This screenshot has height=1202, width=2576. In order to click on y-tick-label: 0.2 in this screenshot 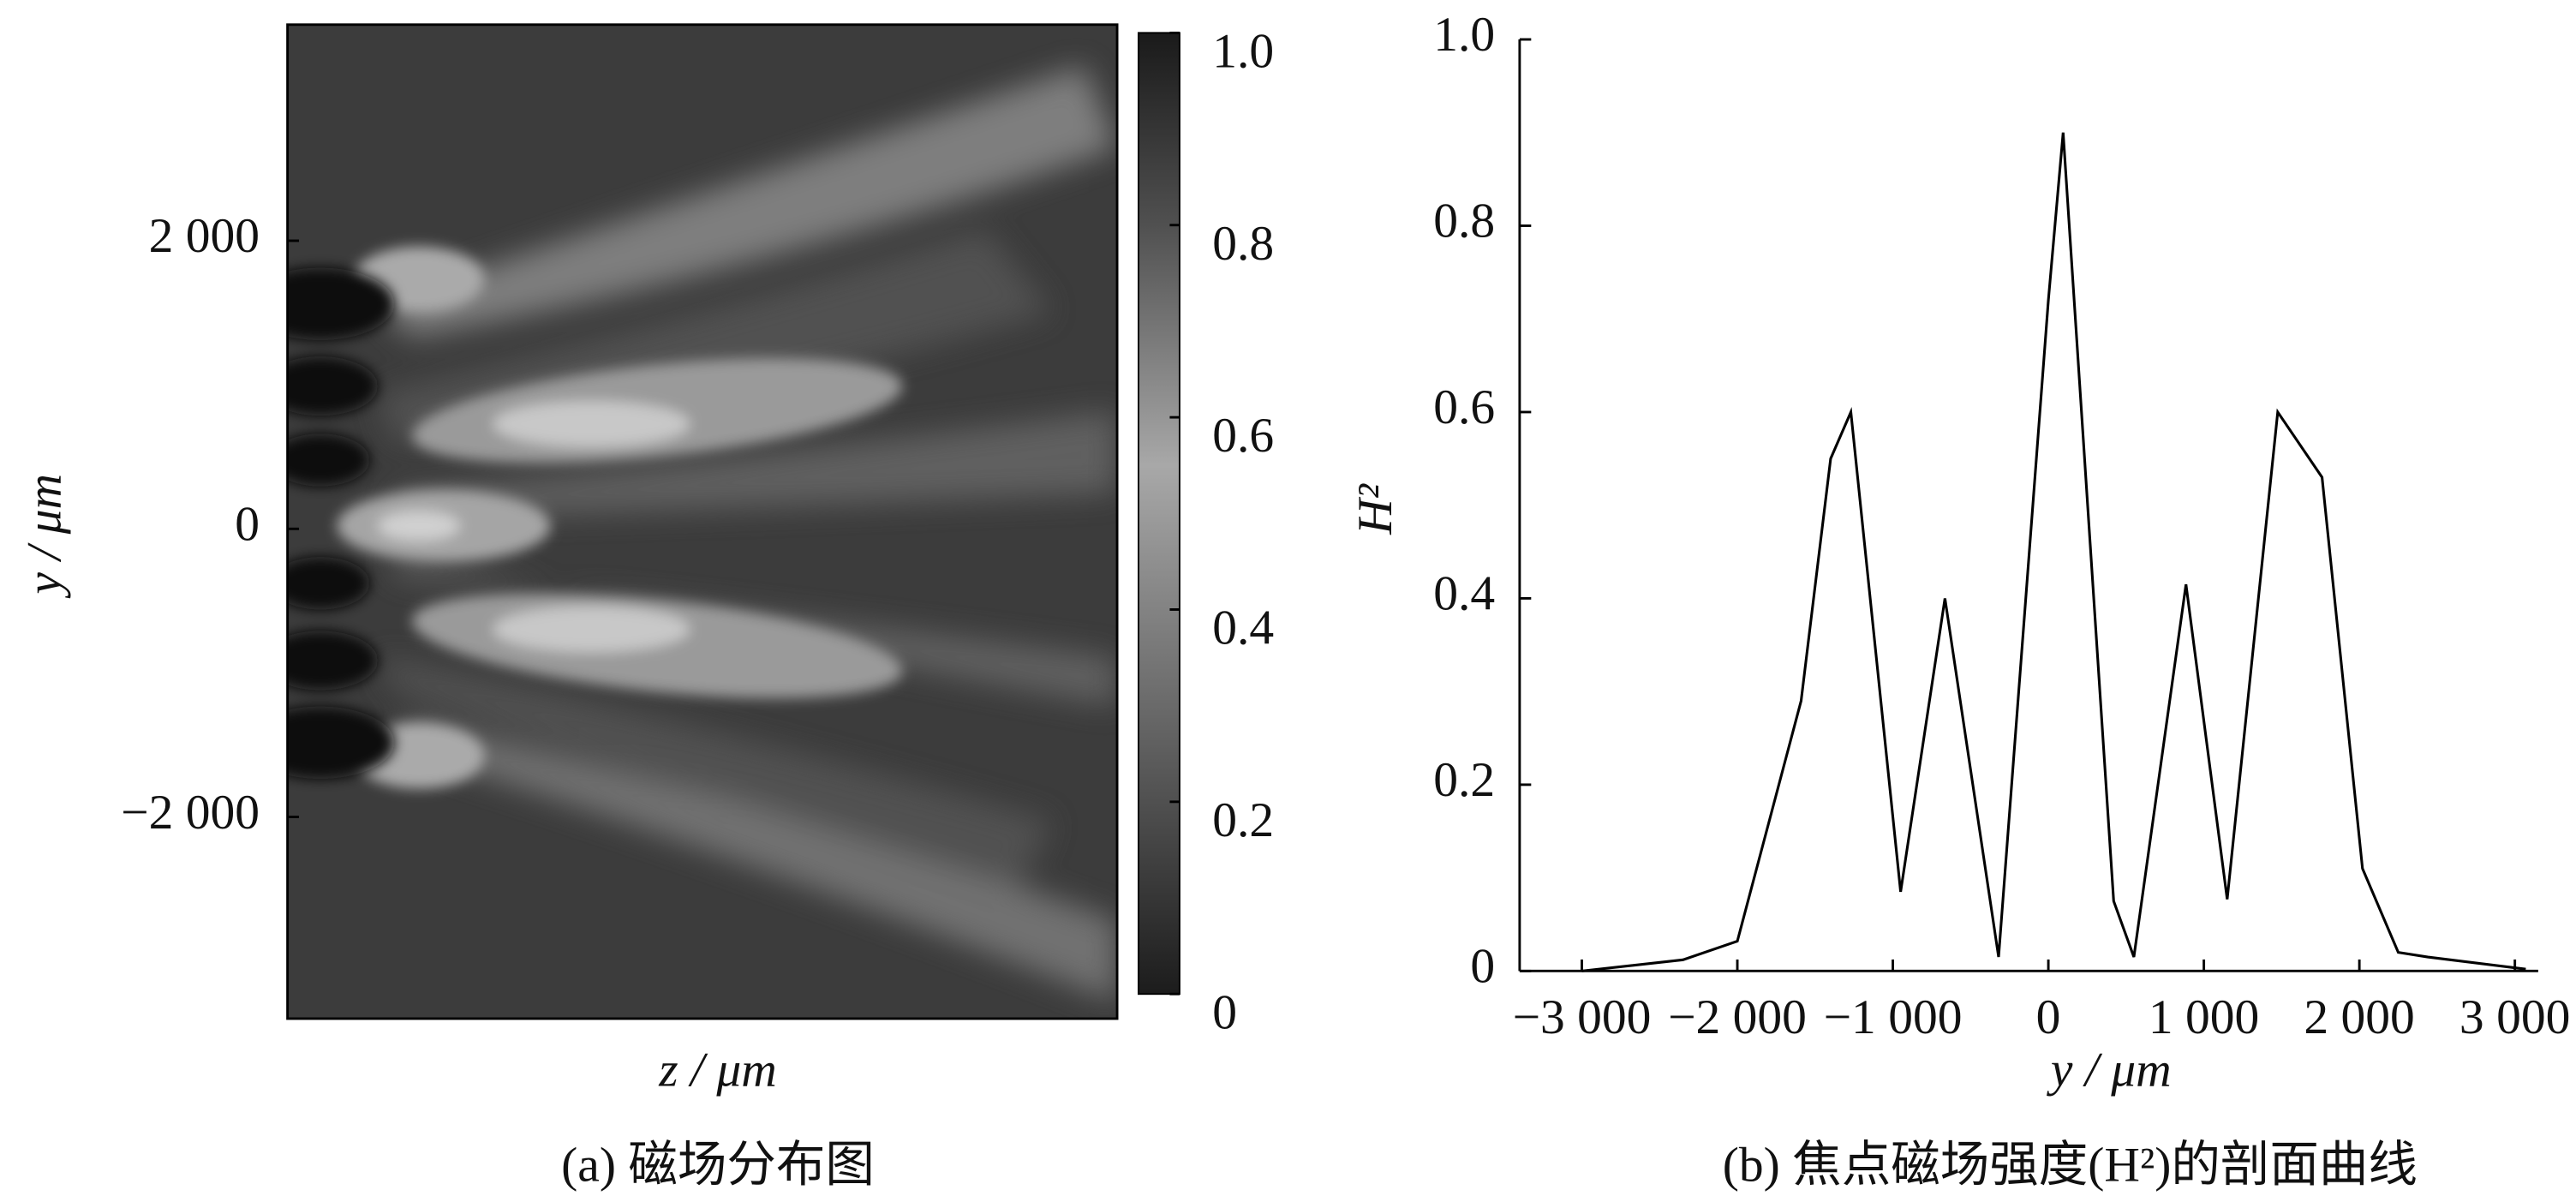, I will do `click(1464, 780)`.